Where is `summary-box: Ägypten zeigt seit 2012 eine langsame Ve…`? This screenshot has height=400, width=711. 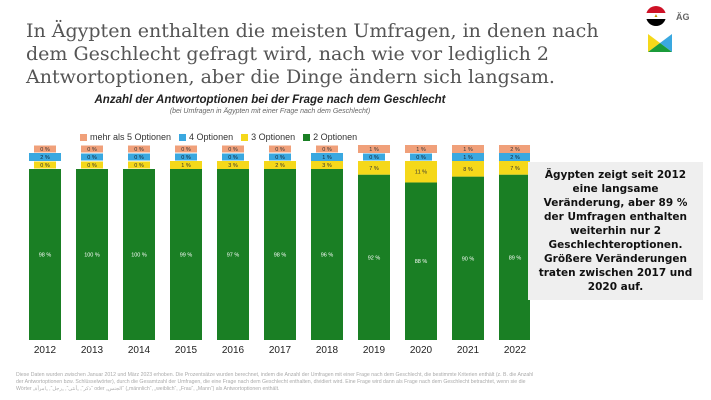 summary-box: Ägypten zeigt seit 2012 eine langsame Ve… is located at coordinates (615, 231).